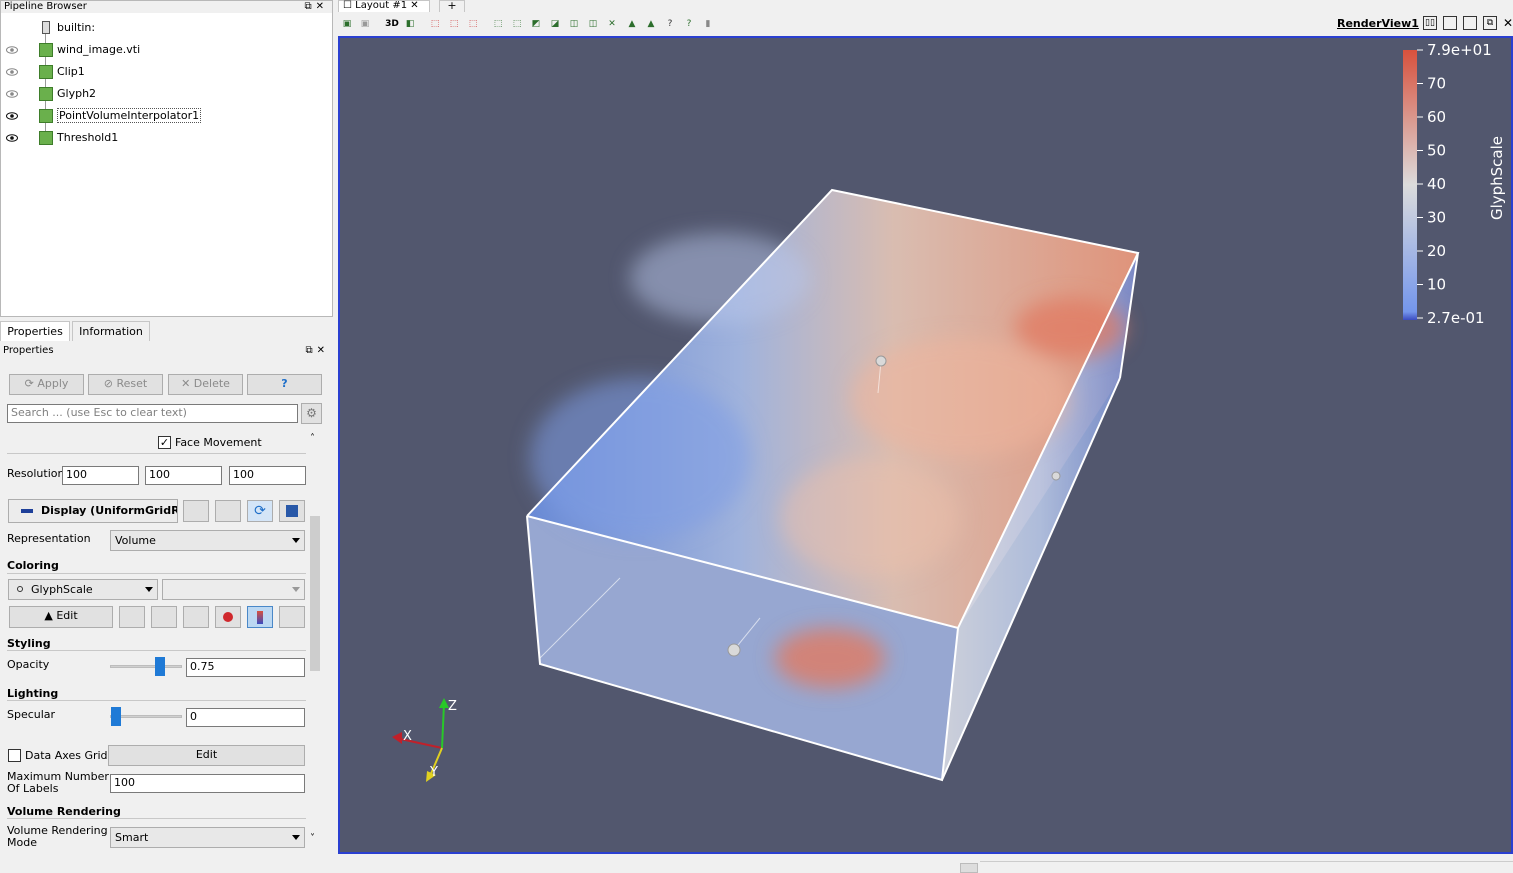 The image size is (1513, 873). What do you see at coordinates (311, 413) in the screenshot?
I see `gear-icon: ⚙` at bounding box center [311, 413].